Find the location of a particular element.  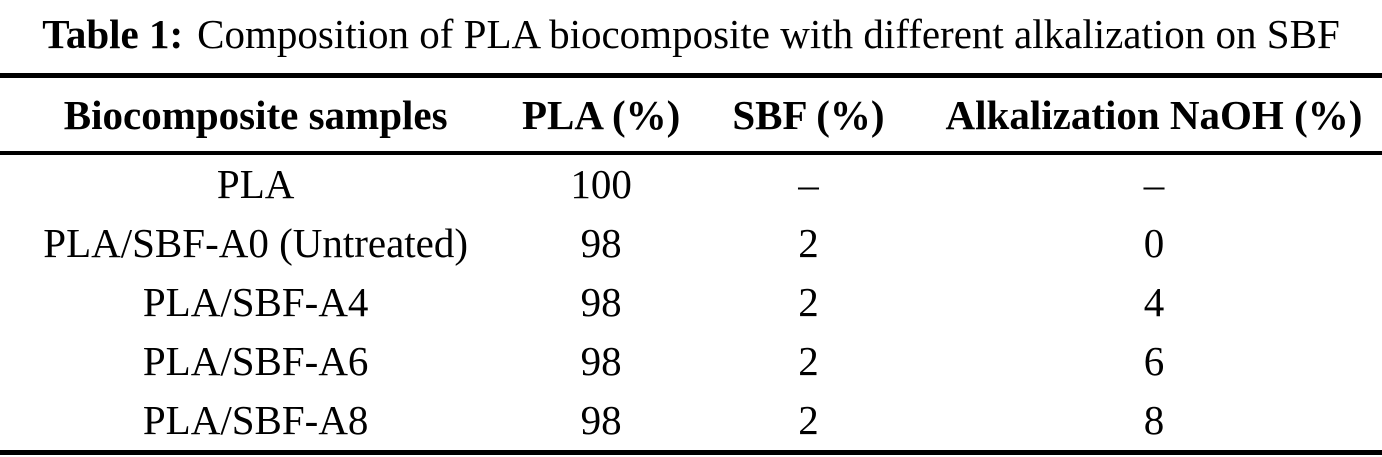

sample-name-cell: PLA/SBF-A6 is located at coordinates (255, 361).